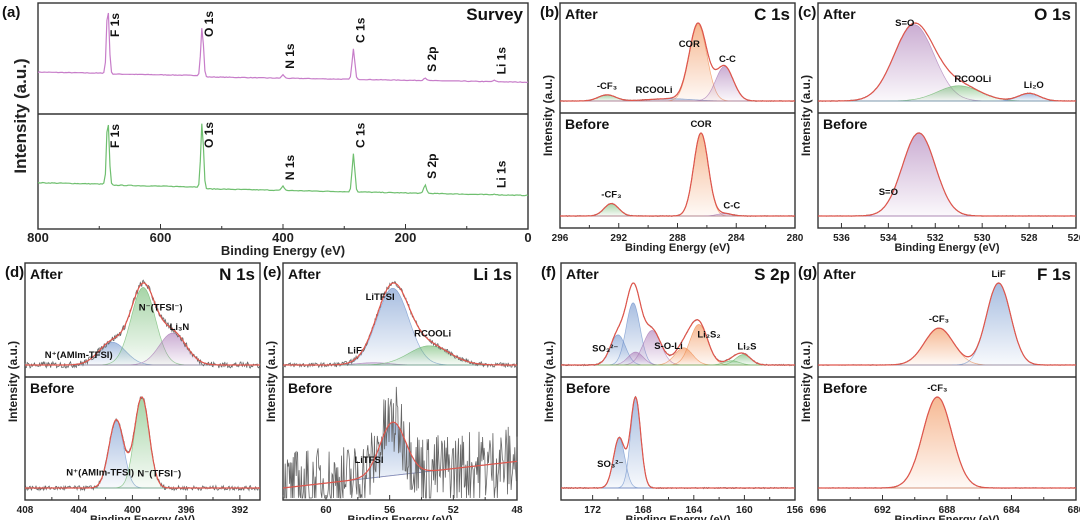 The height and width of the screenshot is (520, 1080). What do you see at coordinates (432, 166) in the screenshot?
I see `peak-label: S 2p` at bounding box center [432, 166].